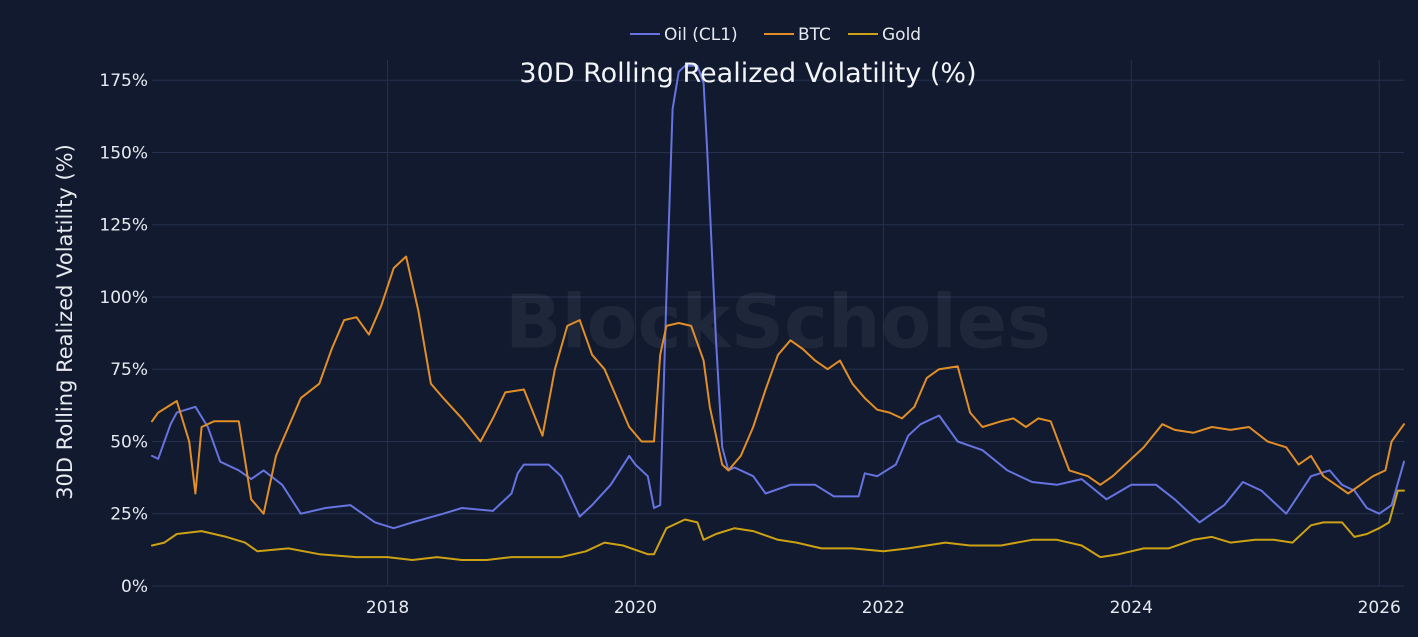 The image size is (1418, 637). I want to click on legend-item-btc: BTC, so click(797, 35).